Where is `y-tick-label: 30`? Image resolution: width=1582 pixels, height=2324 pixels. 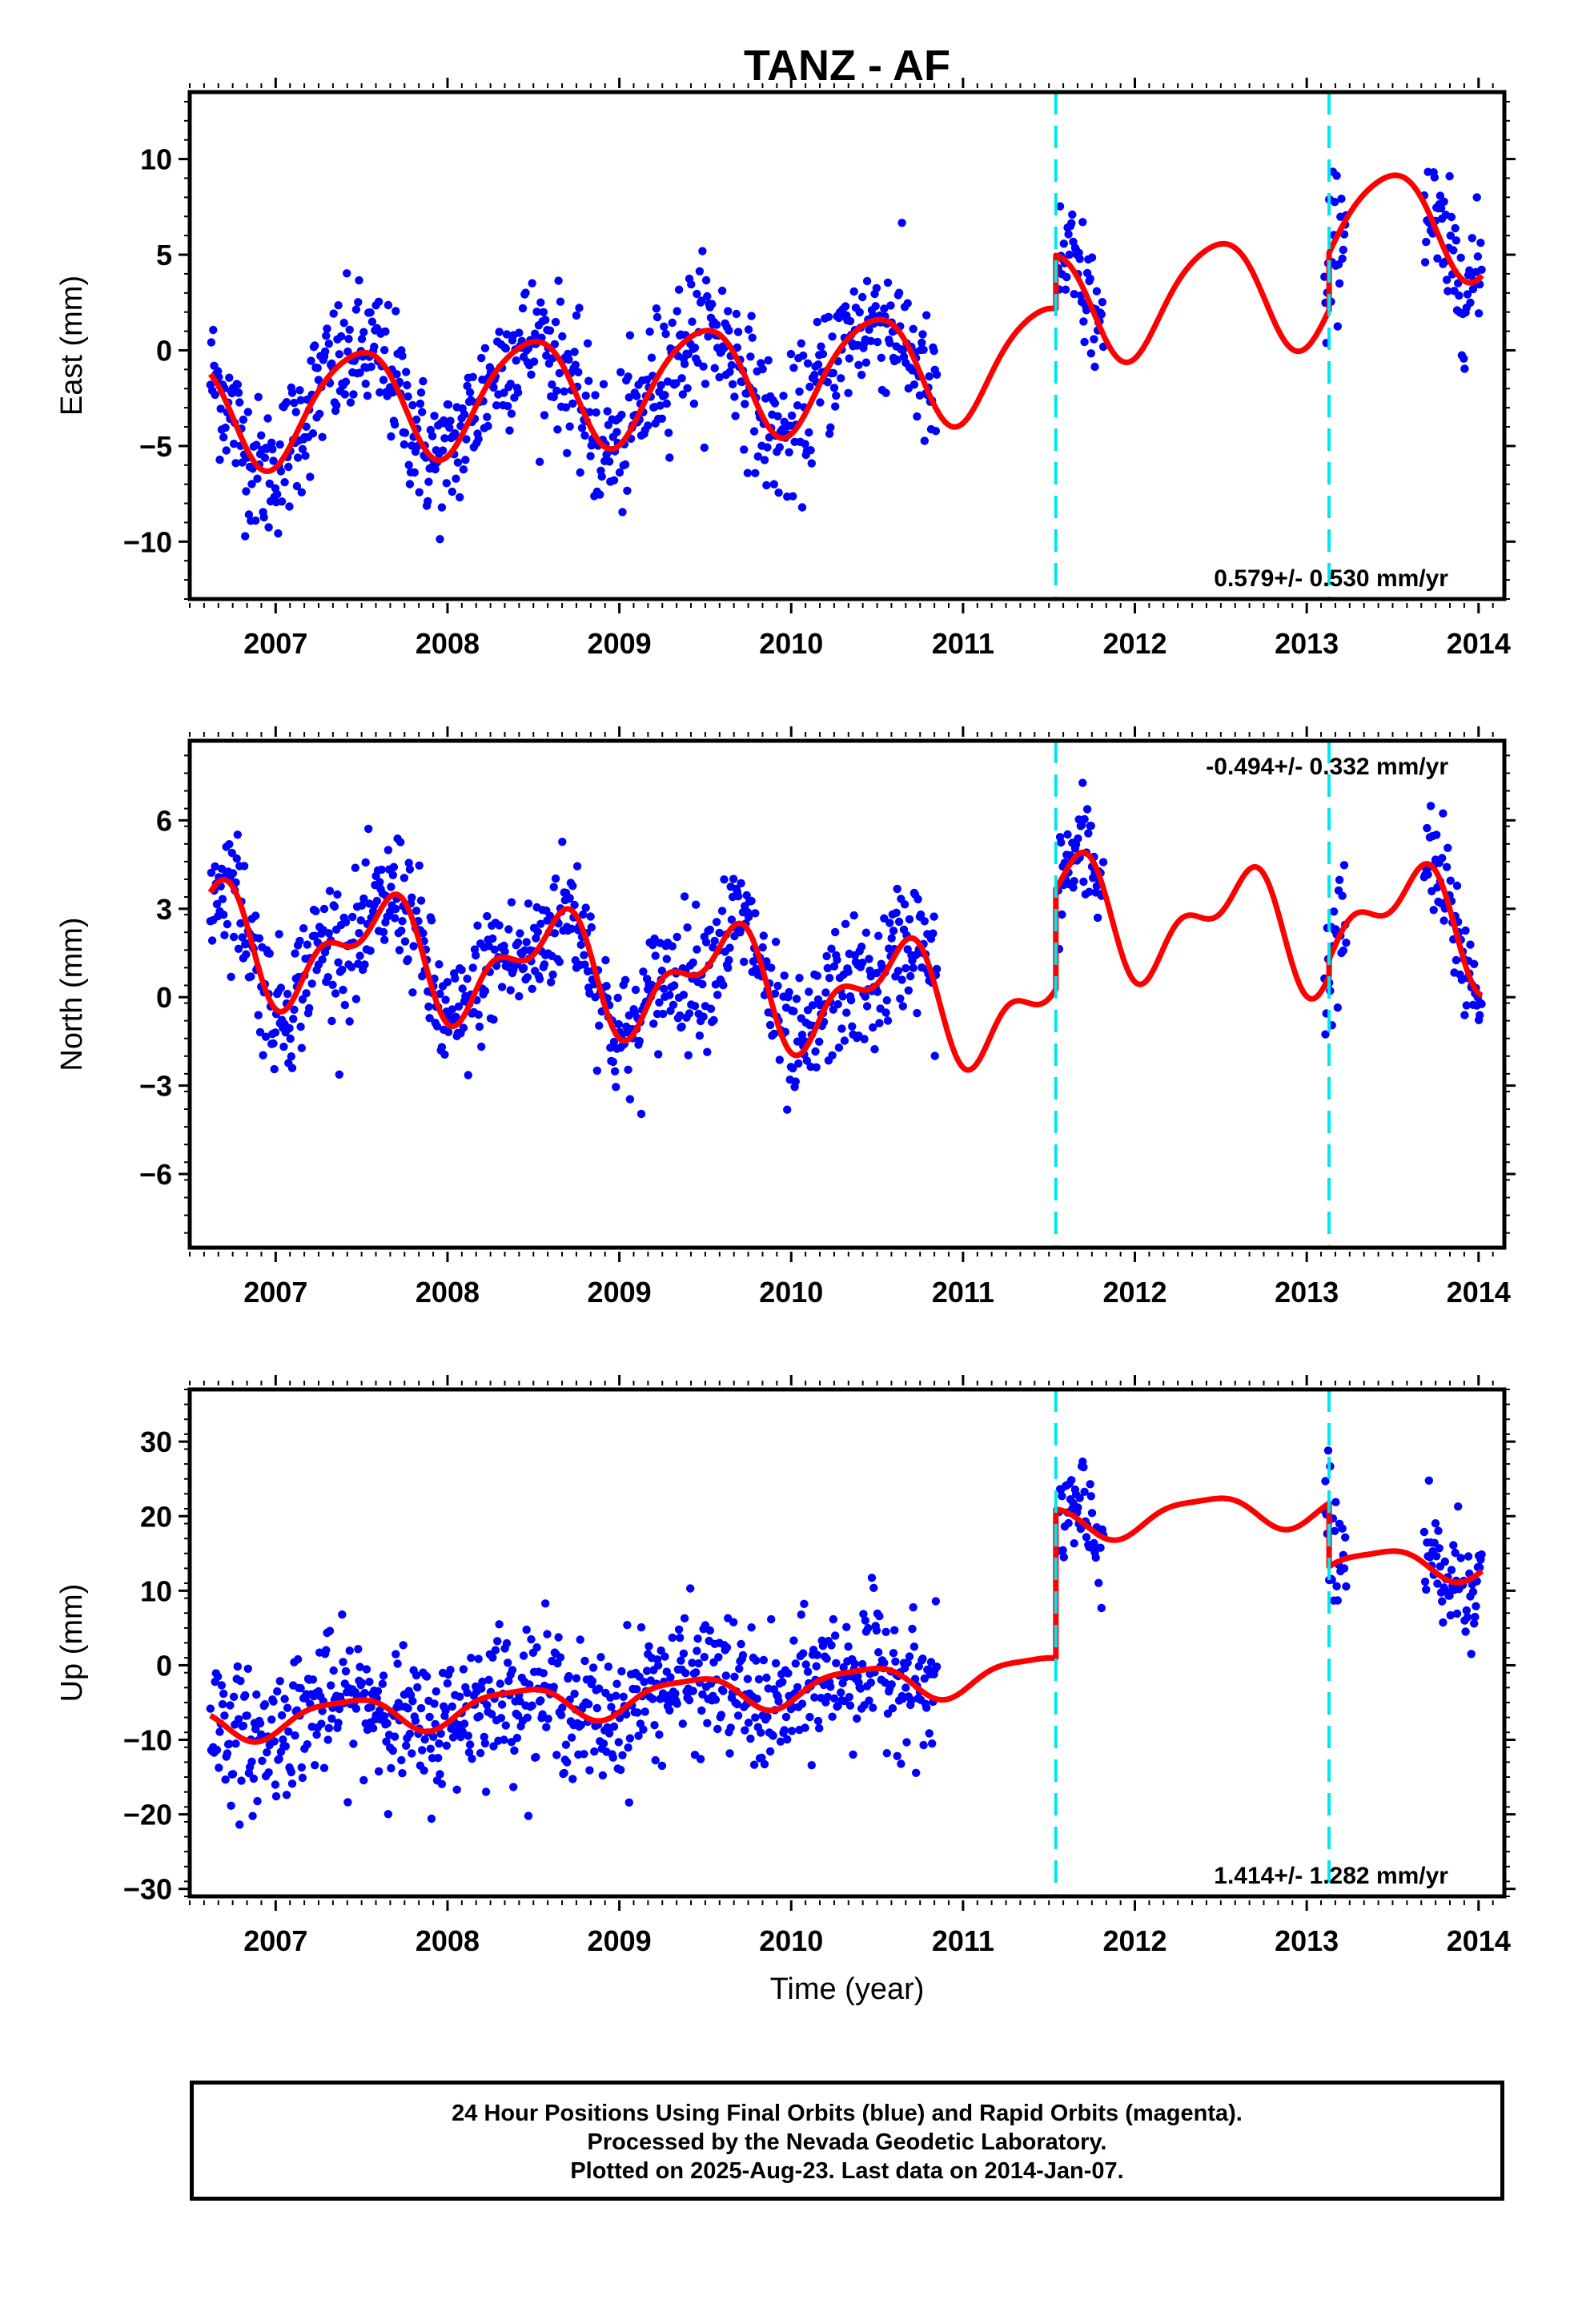 y-tick-label: 30 is located at coordinates (156, 1441).